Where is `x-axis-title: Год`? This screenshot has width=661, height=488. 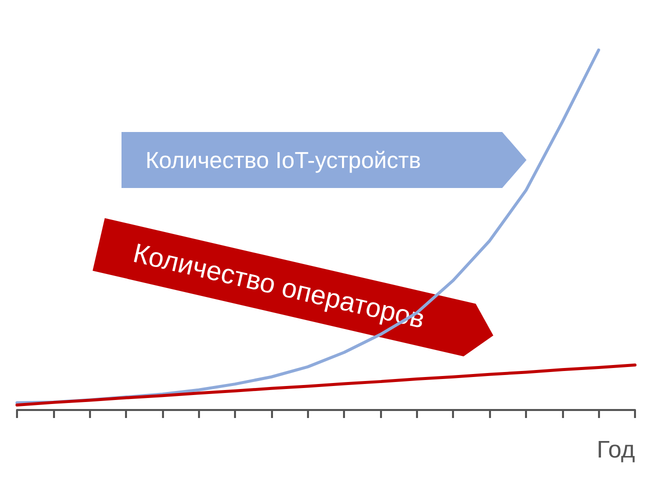 x-axis-title: Год is located at coordinates (615, 450).